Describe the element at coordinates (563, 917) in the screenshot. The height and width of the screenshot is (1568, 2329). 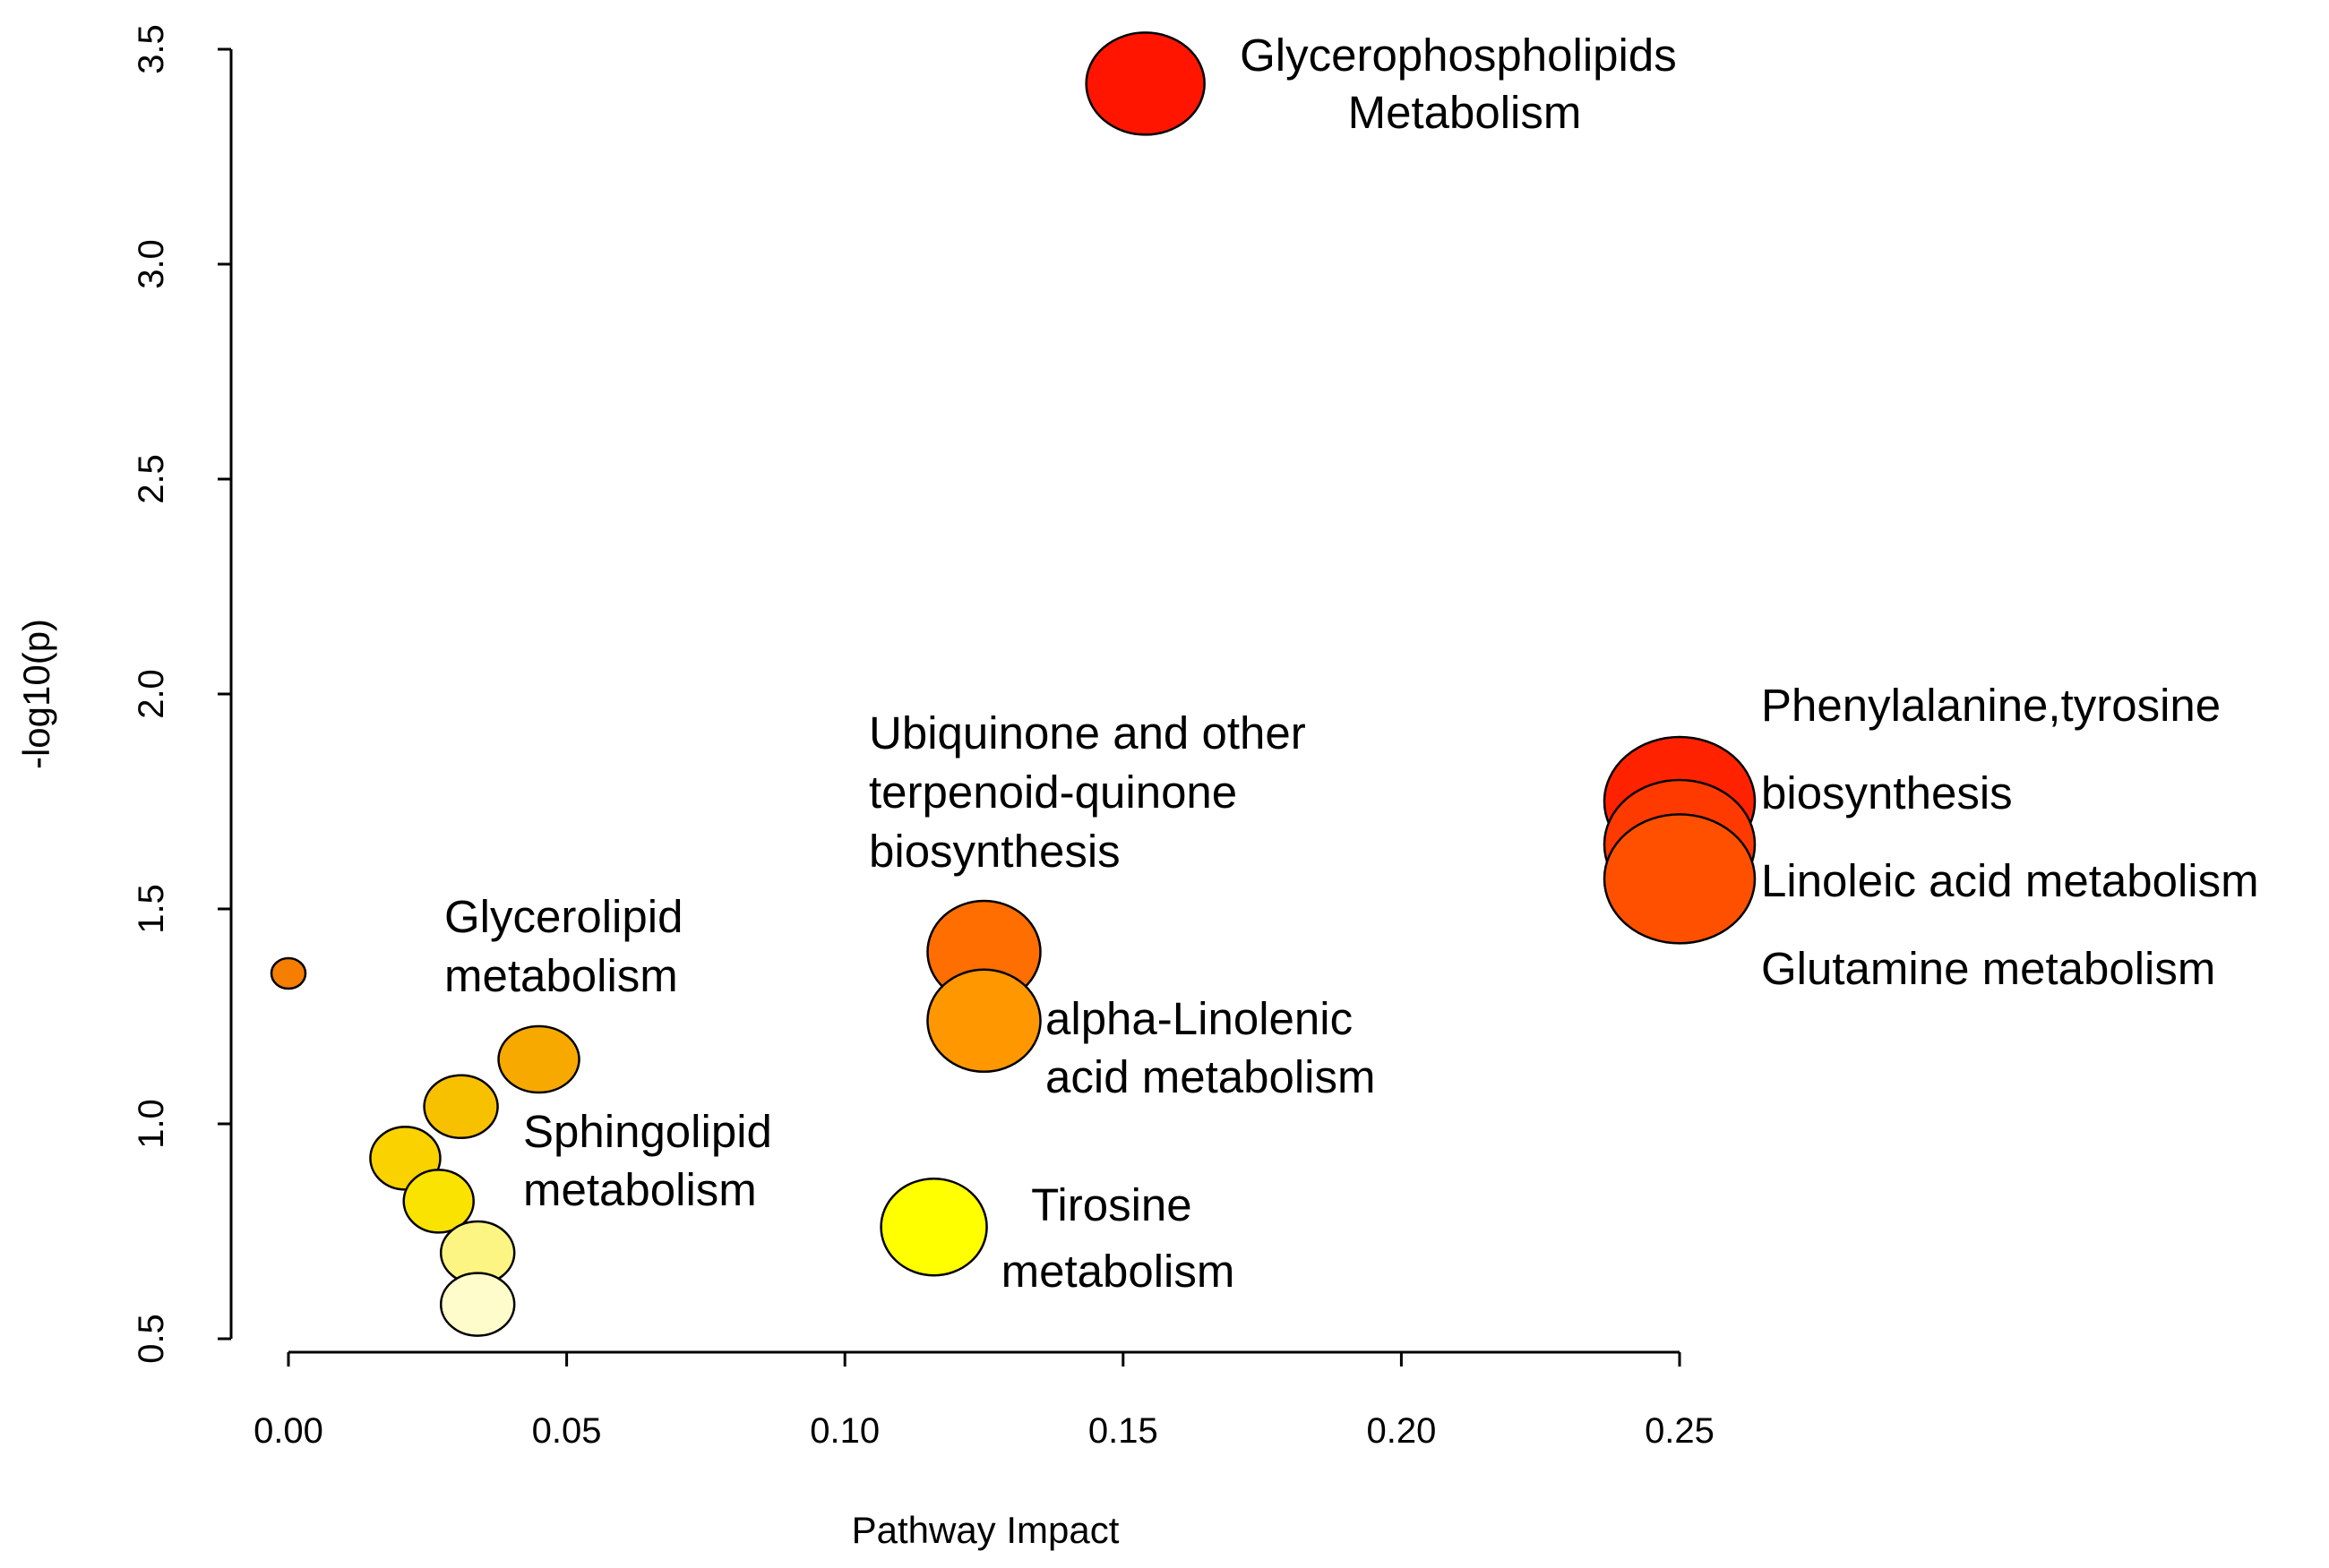
I see `annotation-line: Glycerolipid` at that location.